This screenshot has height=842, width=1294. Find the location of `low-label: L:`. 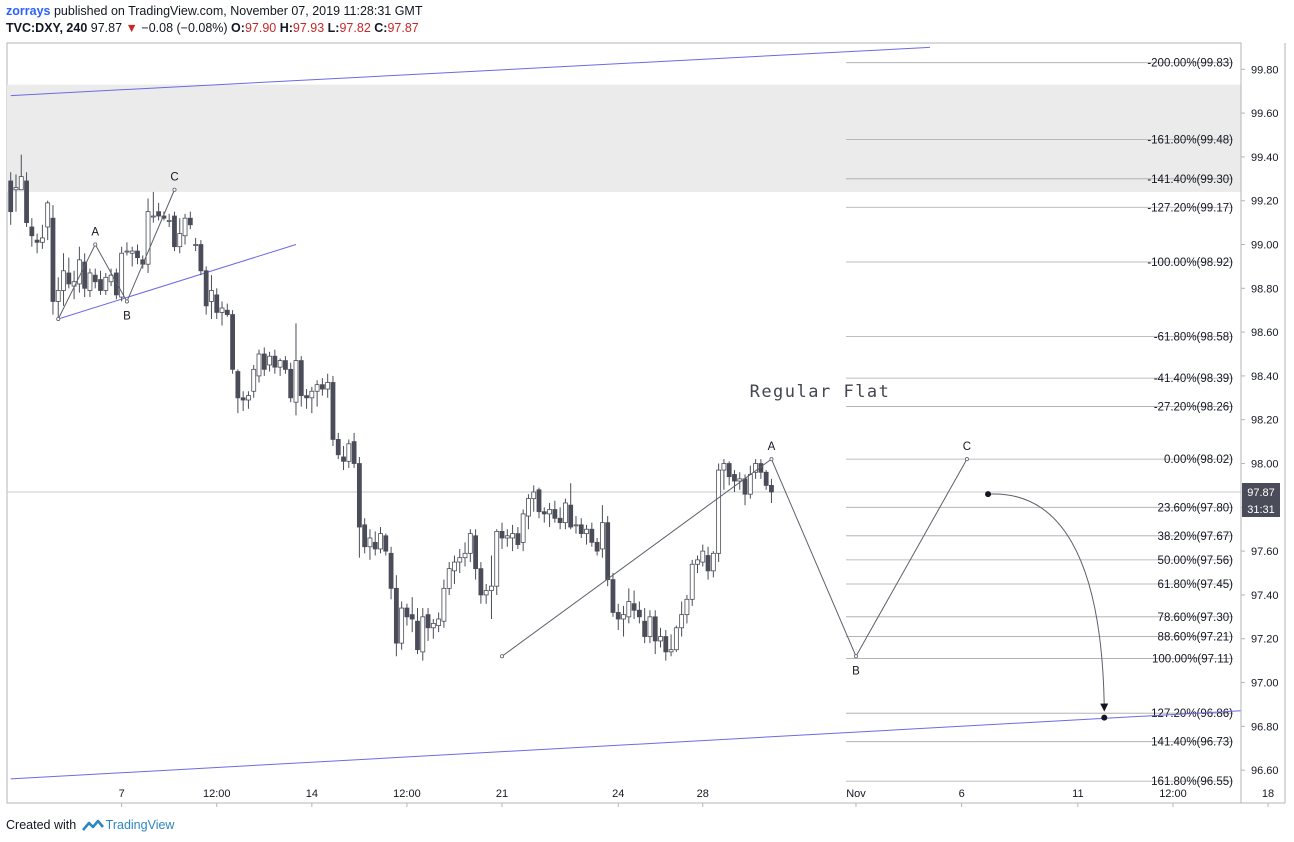

low-label: L: is located at coordinates (333, 28).